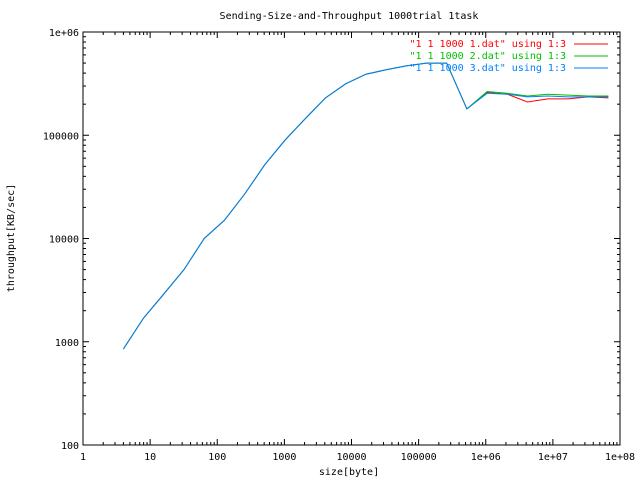  I want to click on x-tick-label: 1e+08, so click(620, 457).